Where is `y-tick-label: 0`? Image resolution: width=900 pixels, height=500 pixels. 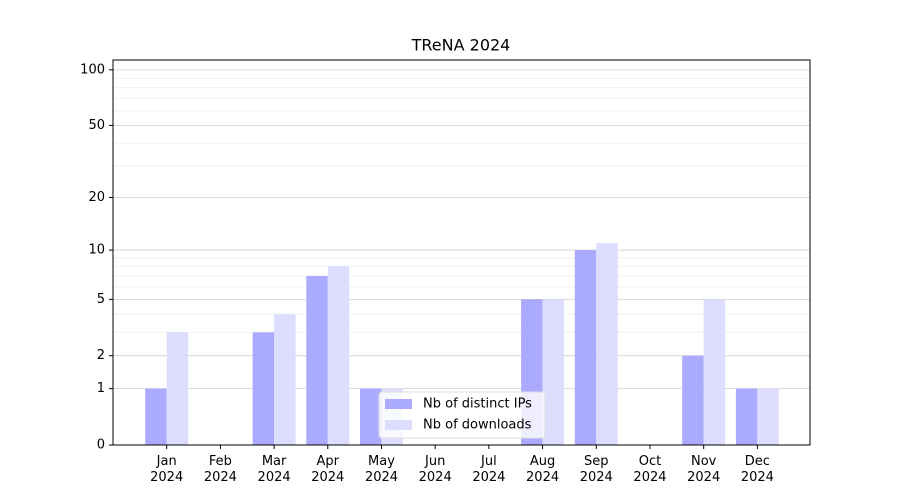
y-tick-label: 0 is located at coordinates (101, 445).